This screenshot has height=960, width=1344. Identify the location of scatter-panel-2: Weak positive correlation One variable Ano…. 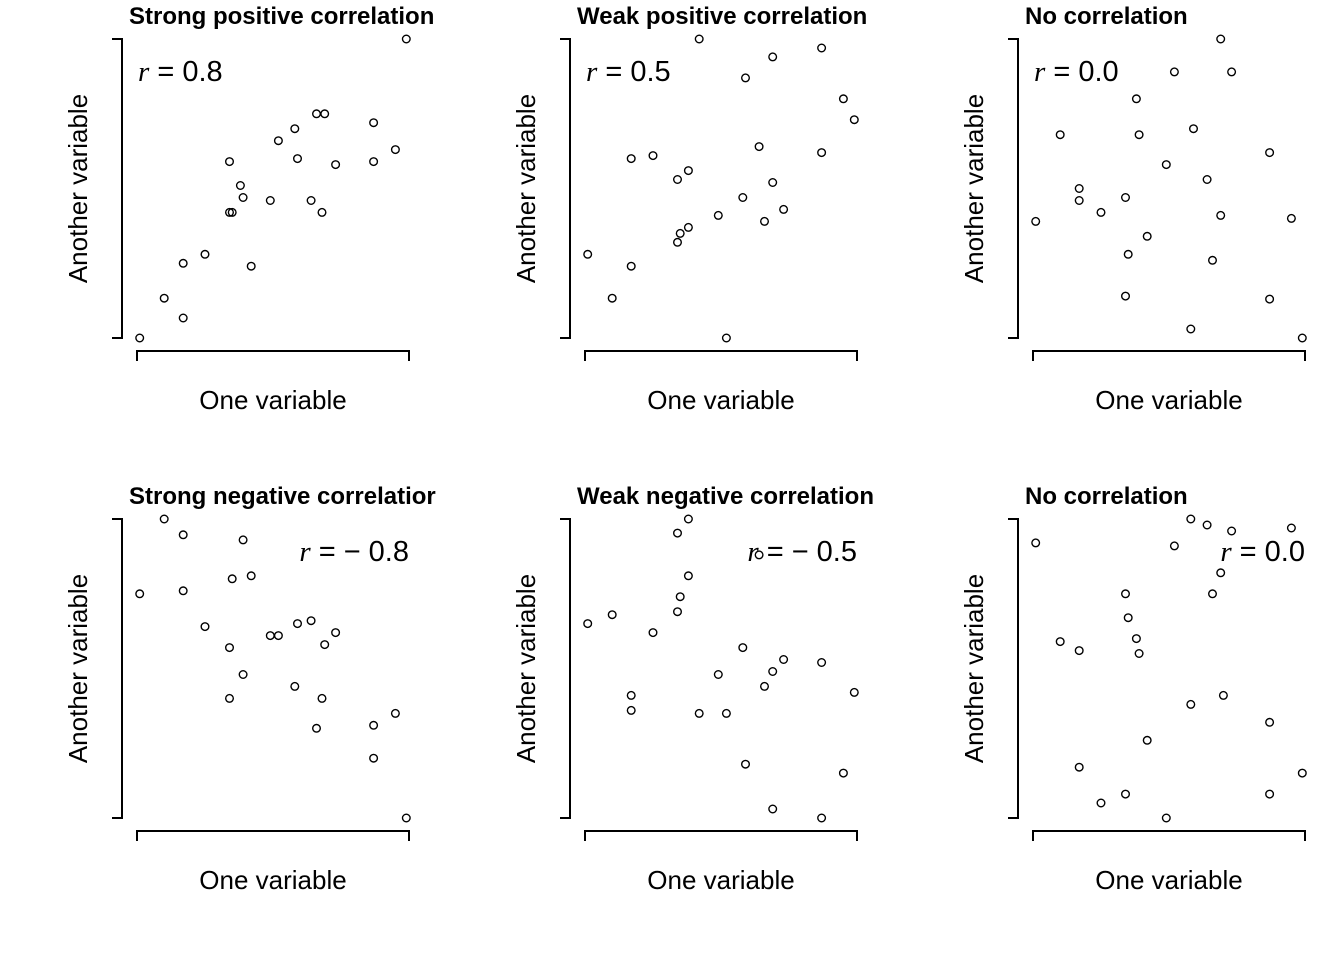
(689, 209).